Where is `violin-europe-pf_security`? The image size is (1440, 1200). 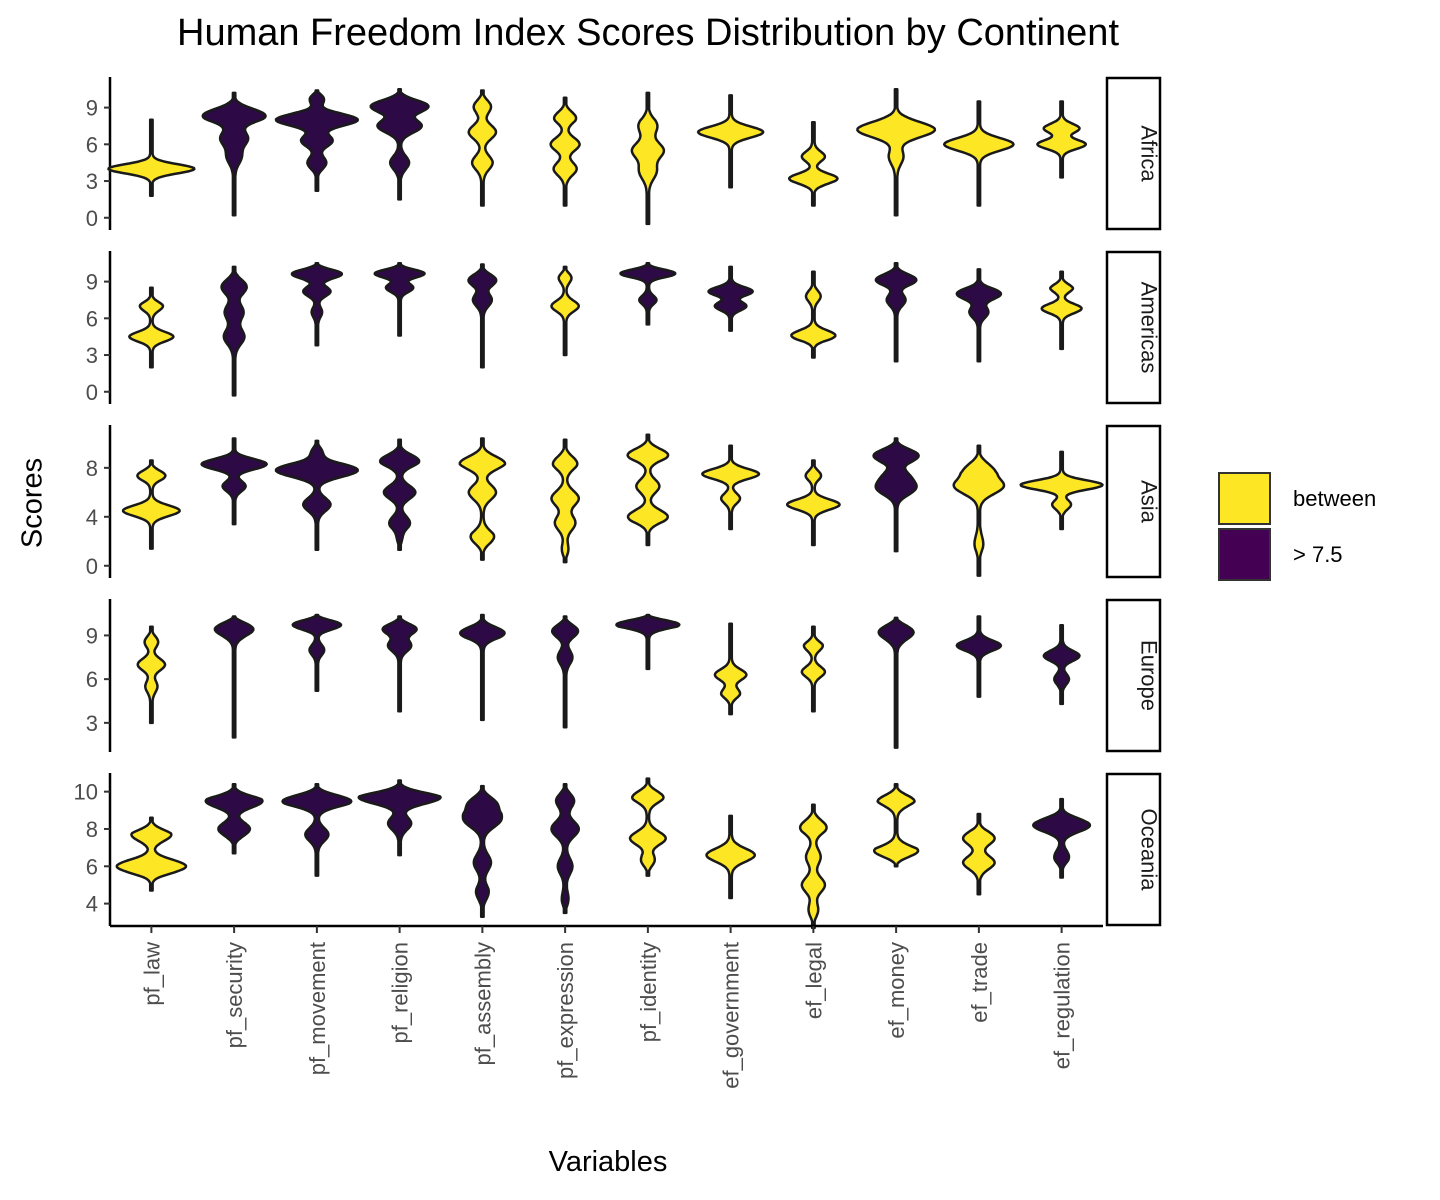
violin-europe-pf_security is located at coordinates (234, 677).